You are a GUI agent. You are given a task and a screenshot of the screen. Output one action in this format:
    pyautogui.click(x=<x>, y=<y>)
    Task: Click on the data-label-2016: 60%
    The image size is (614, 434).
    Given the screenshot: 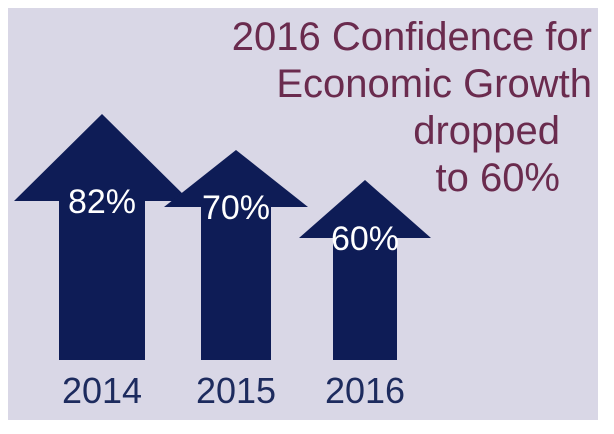 What is the action you would take?
    pyautogui.click(x=365, y=239)
    